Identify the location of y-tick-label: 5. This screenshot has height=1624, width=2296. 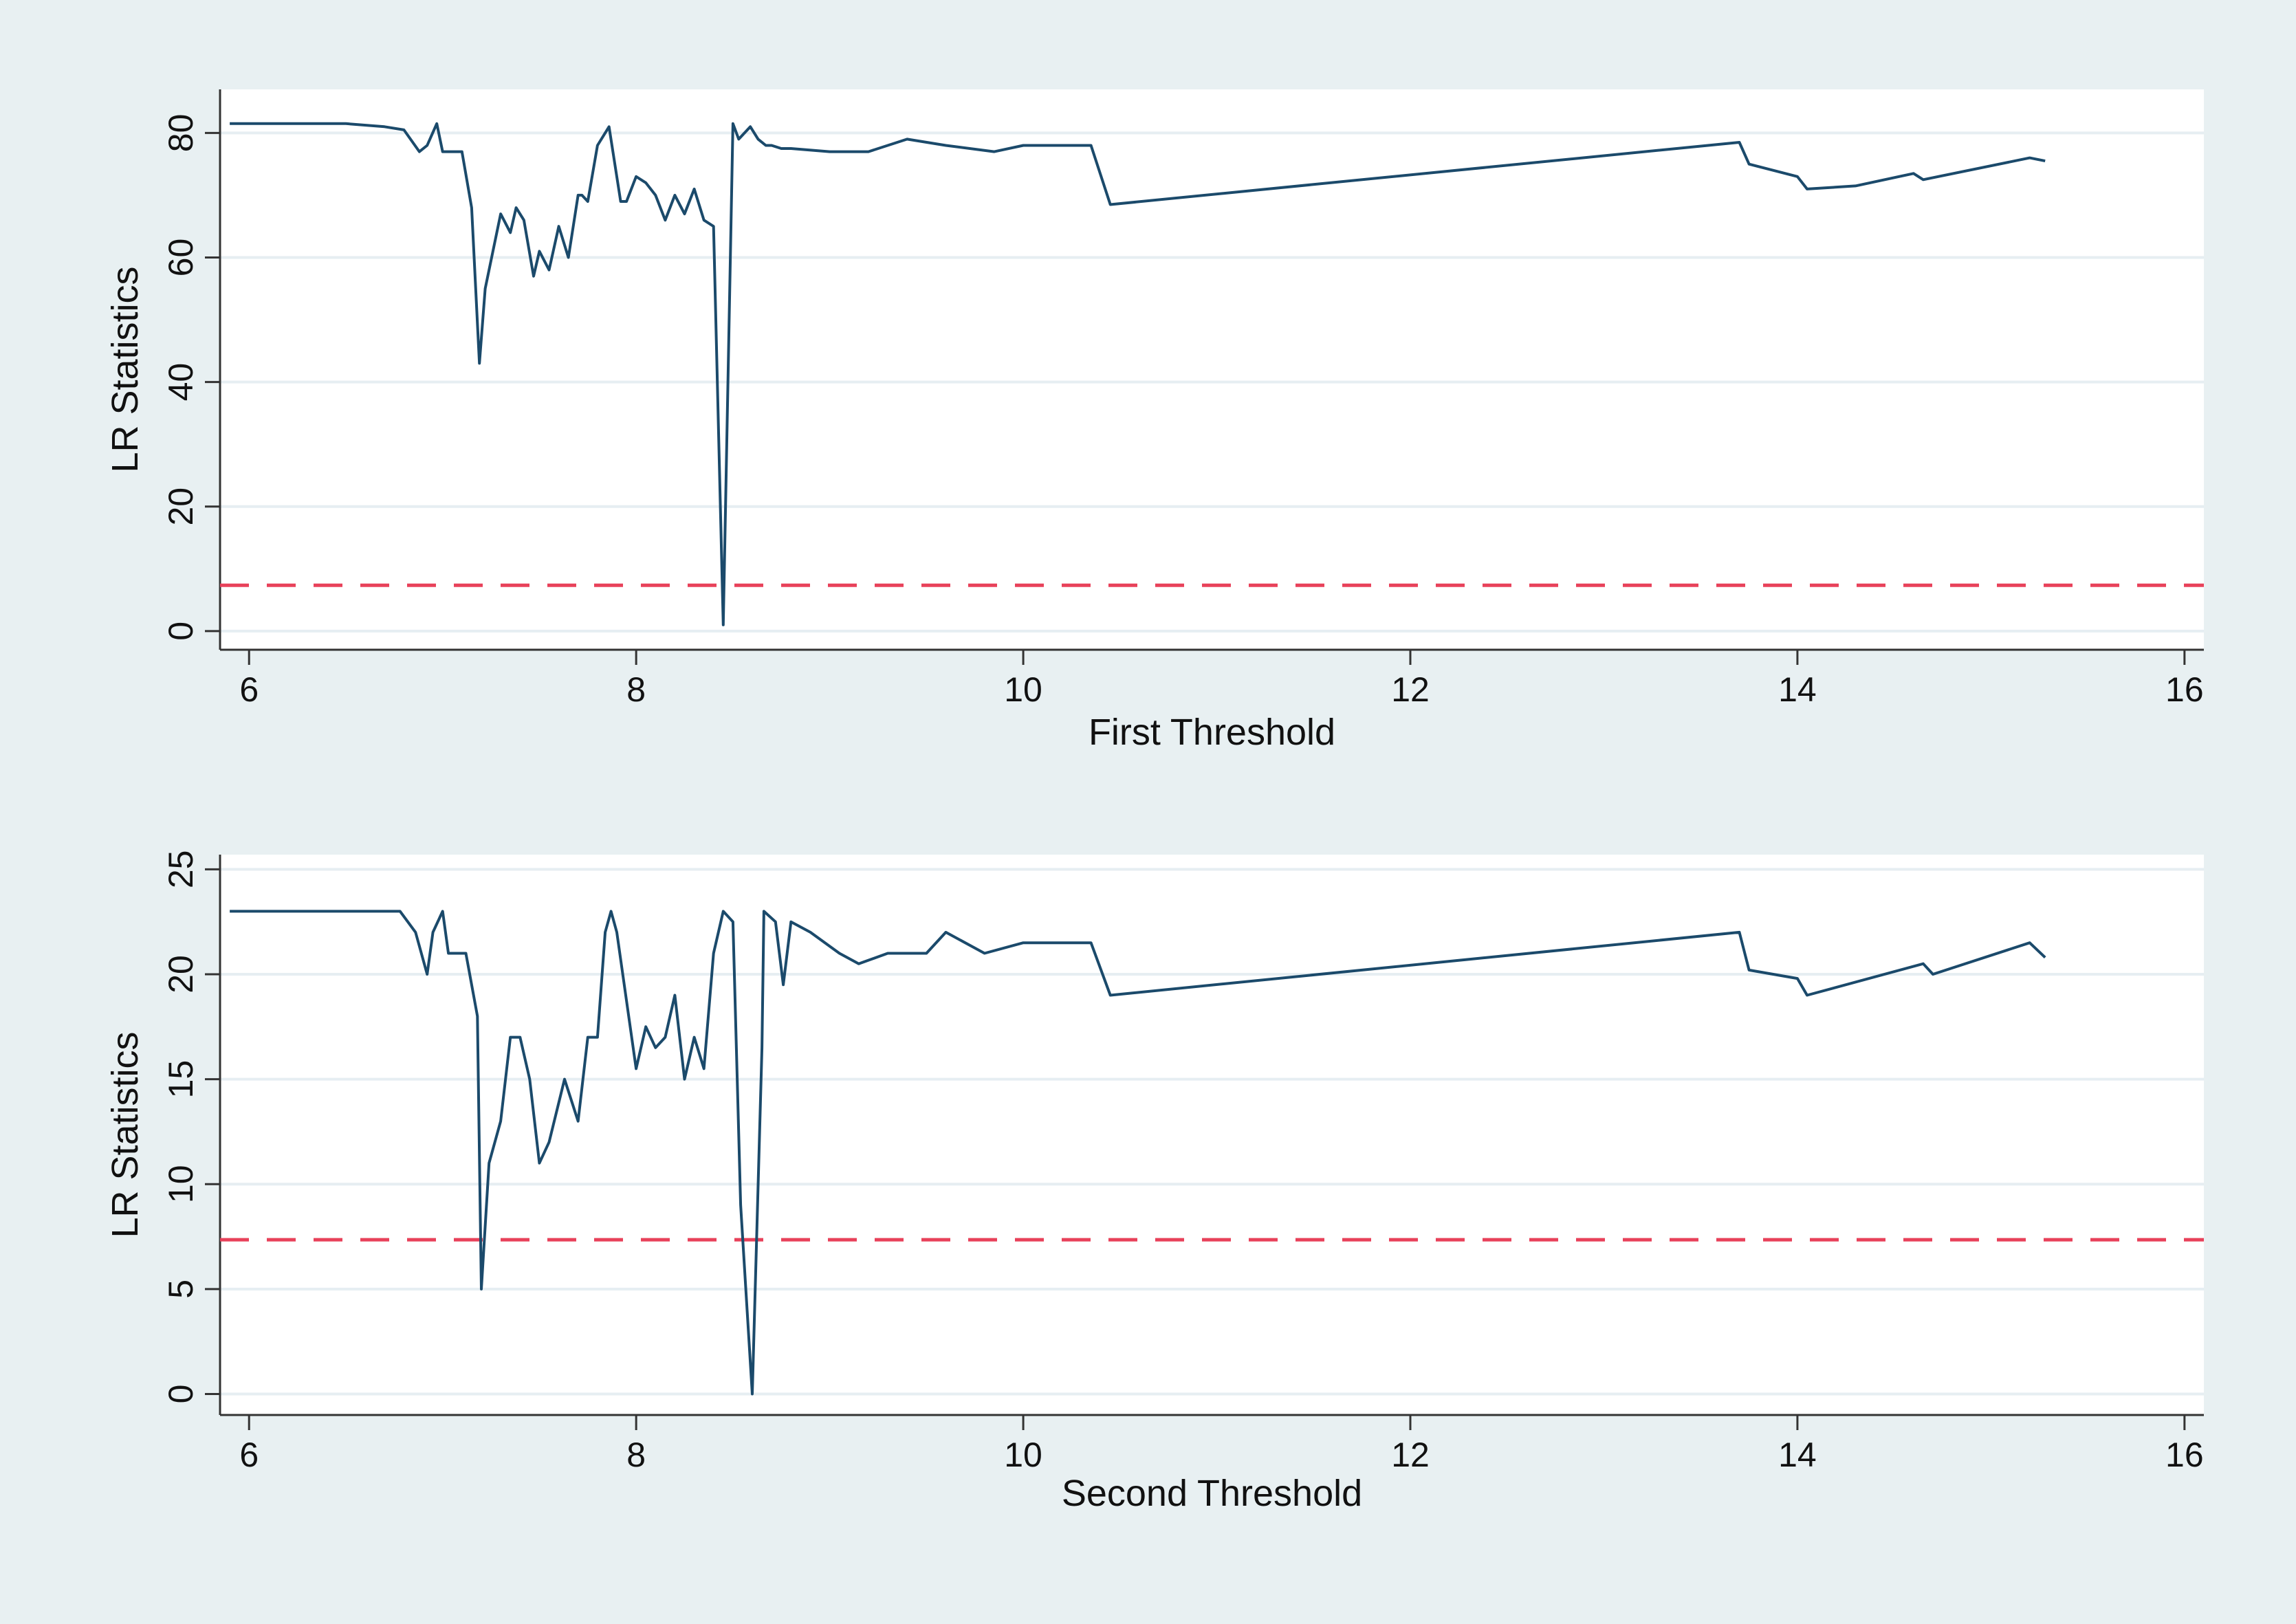
(181, 1289).